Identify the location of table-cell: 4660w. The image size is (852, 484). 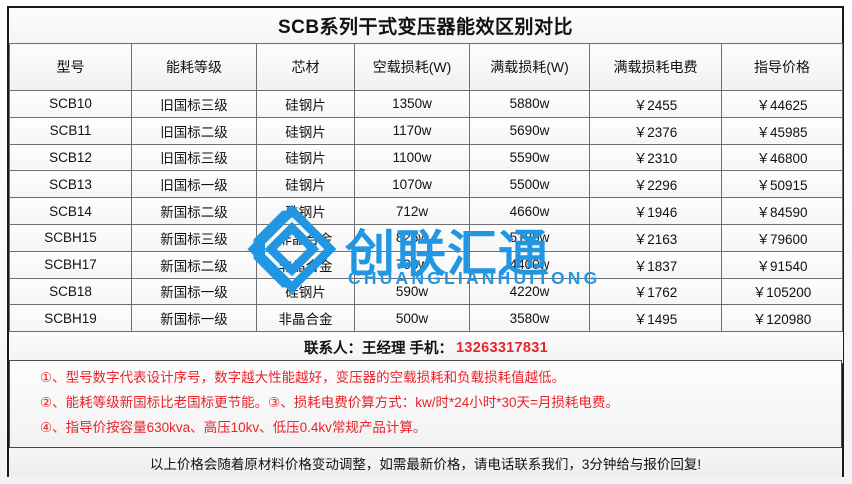
(529, 211).